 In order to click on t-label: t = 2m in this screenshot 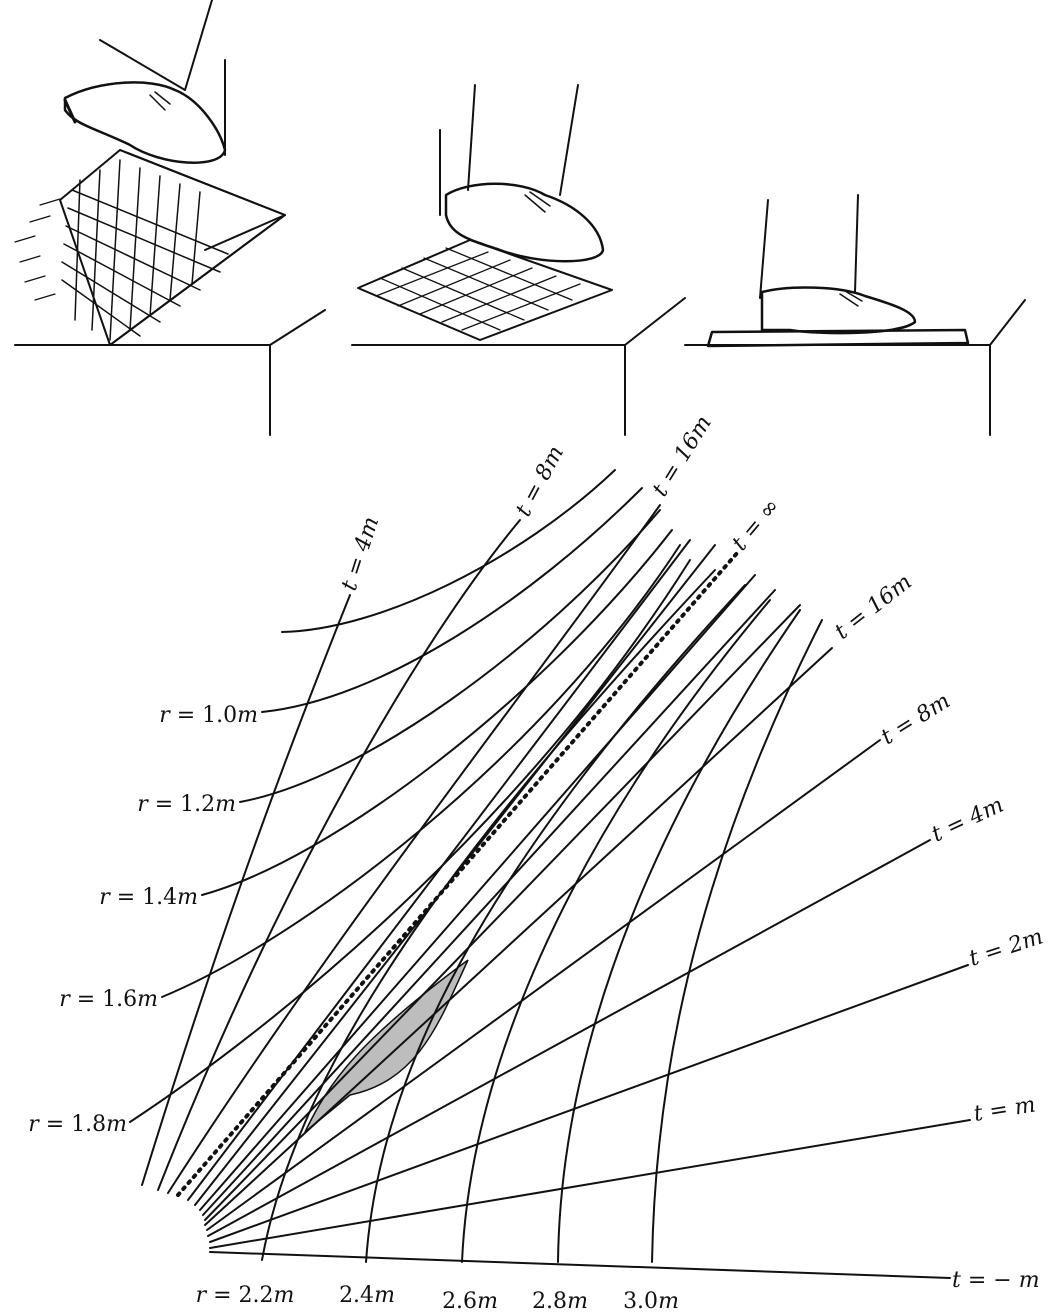, I will do `click(1006, 947)`.